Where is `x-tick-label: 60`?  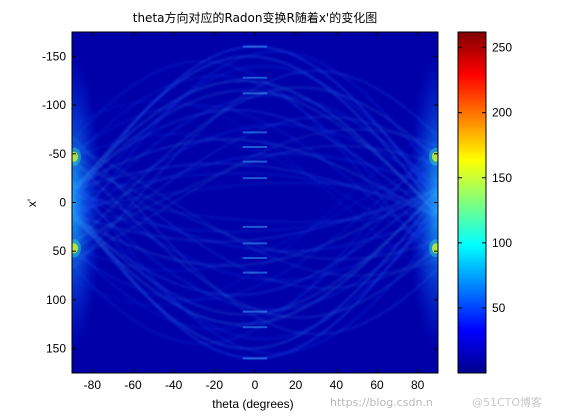
x-tick-label: 60 is located at coordinates (377, 385).